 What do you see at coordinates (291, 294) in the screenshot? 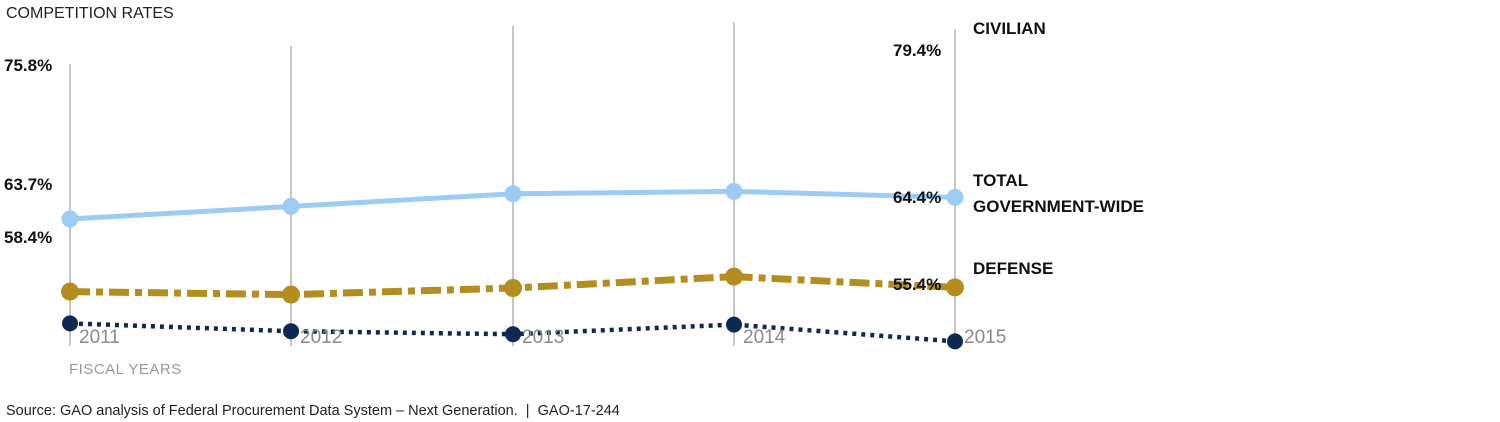
I see `point-total-government-wide-2012` at bounding box center [291, 294].